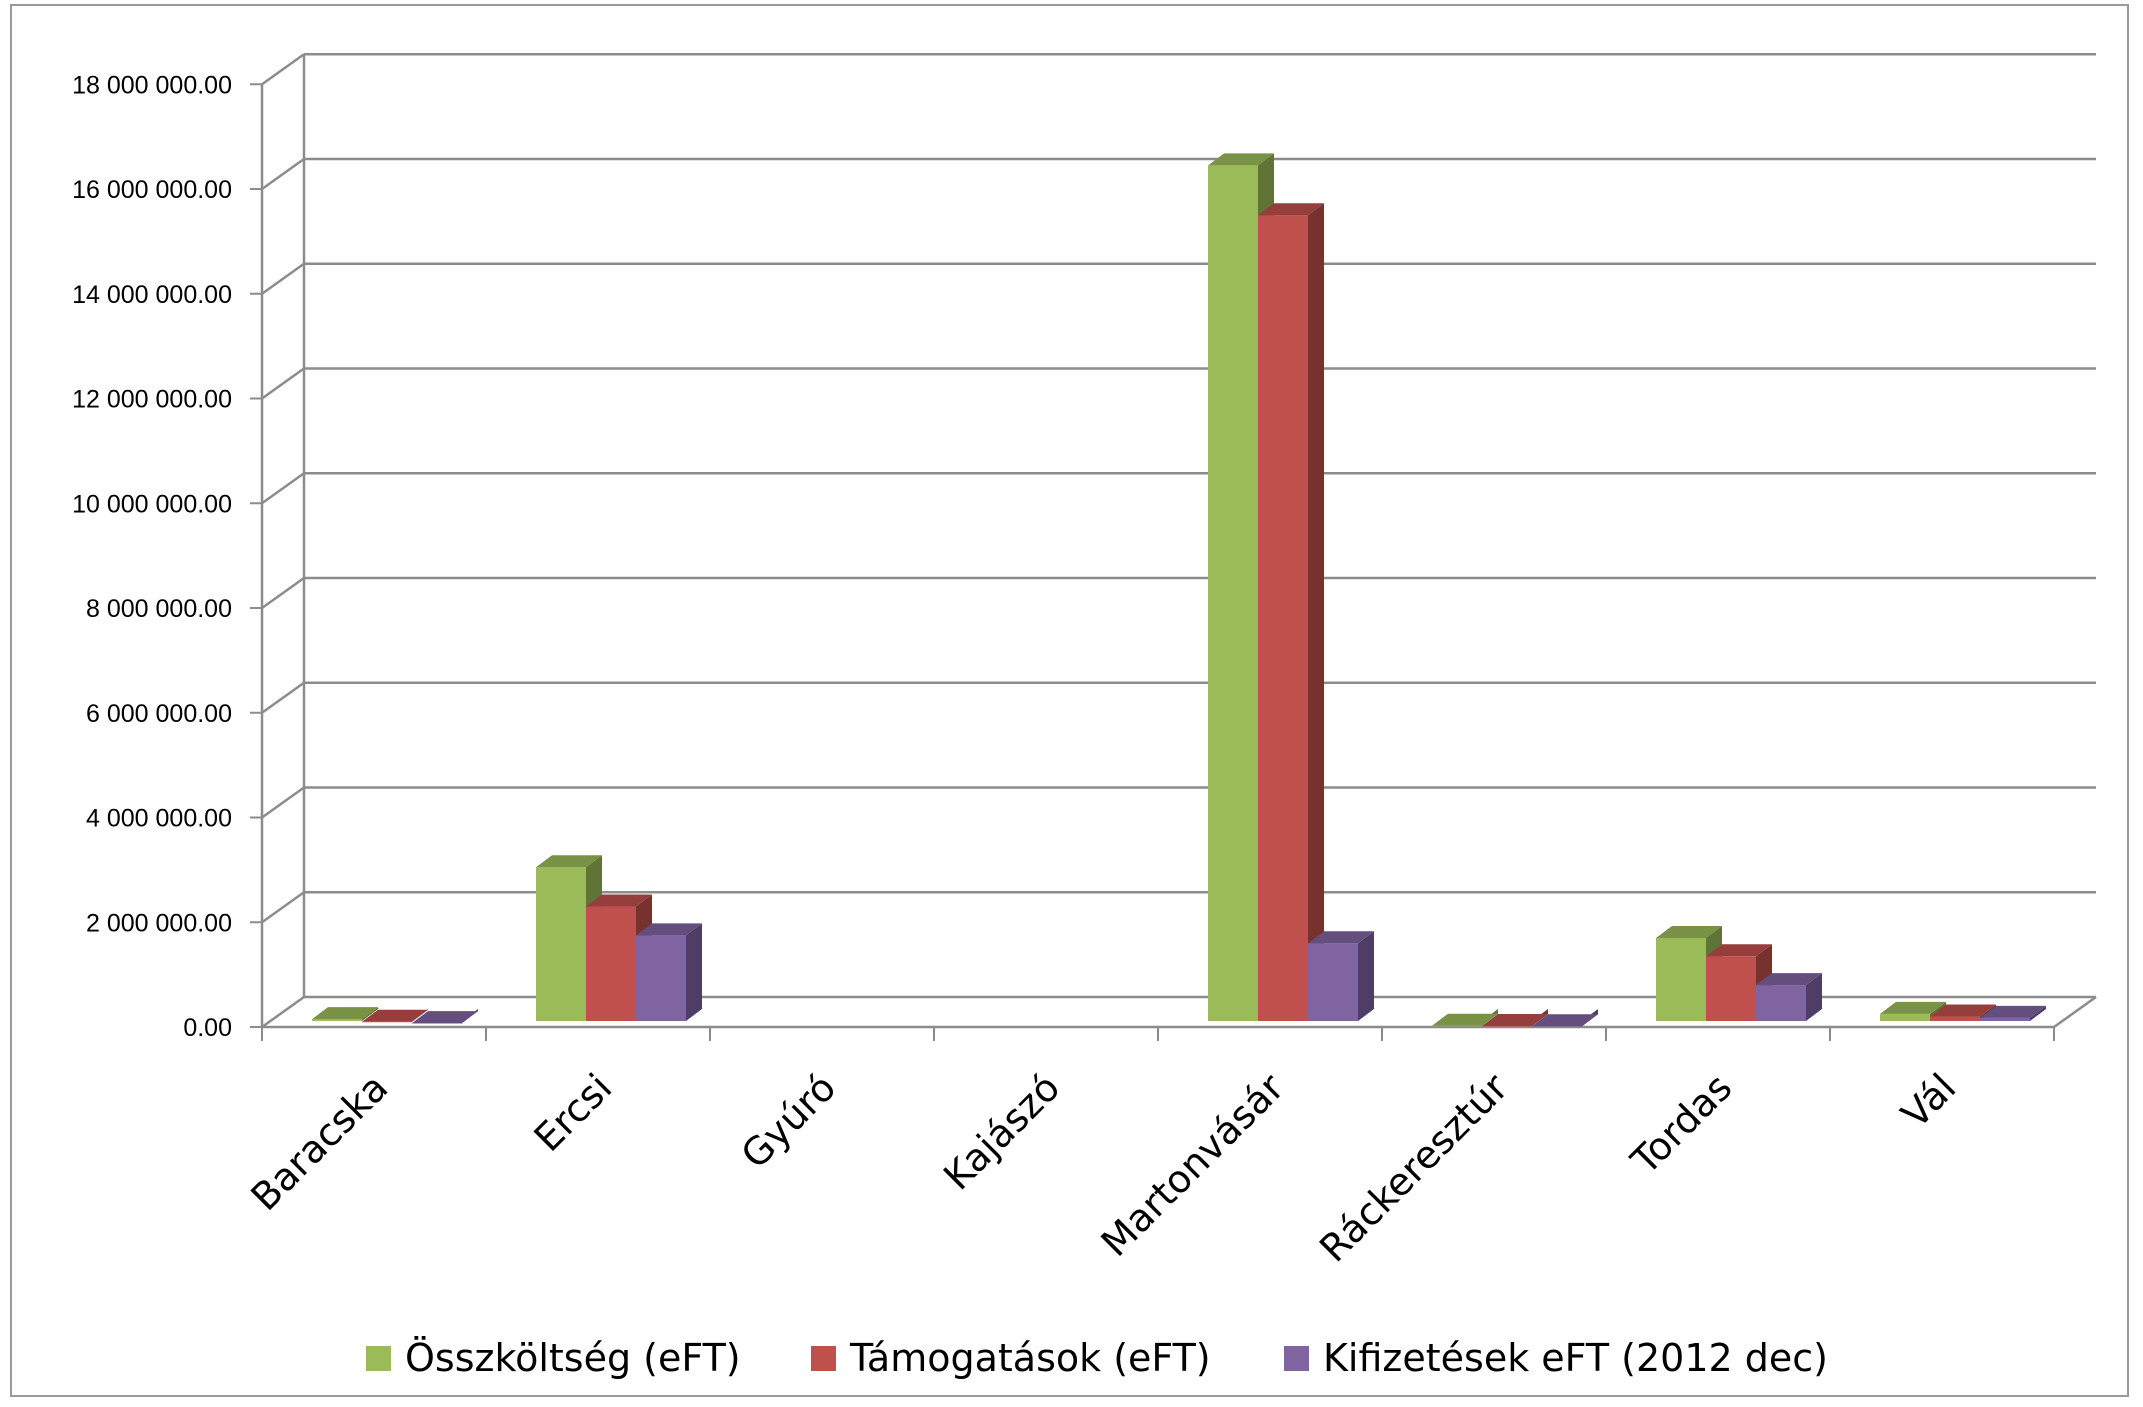  I want to click on y-tick-label: 8 000 000.00, so click(159, 609).